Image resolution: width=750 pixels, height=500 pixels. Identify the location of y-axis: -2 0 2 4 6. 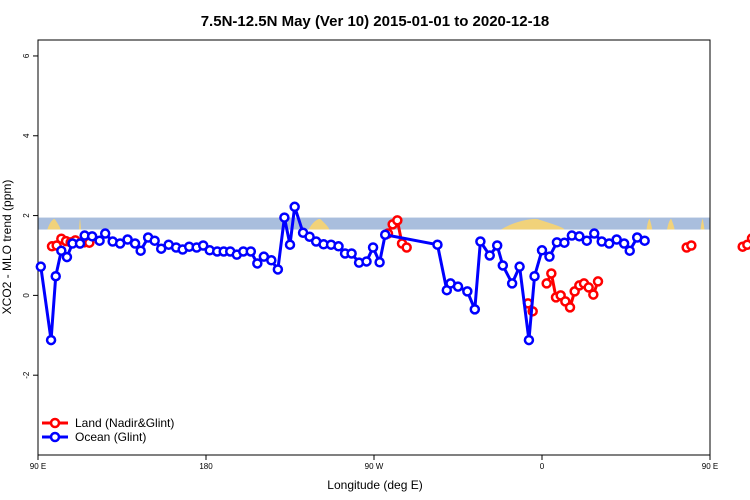
(30, 216).